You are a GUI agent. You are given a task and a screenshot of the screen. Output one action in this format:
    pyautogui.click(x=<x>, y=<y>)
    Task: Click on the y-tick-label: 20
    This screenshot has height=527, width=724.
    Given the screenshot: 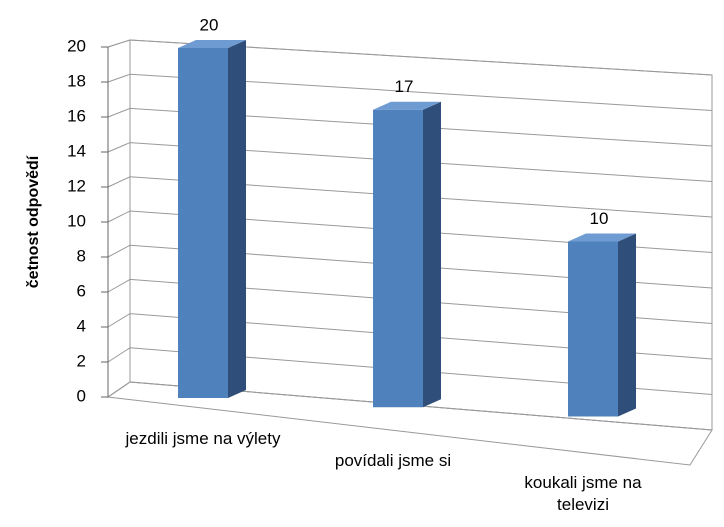 What is the action you would take?
    pyautogui.click(x=76, y=45)
    